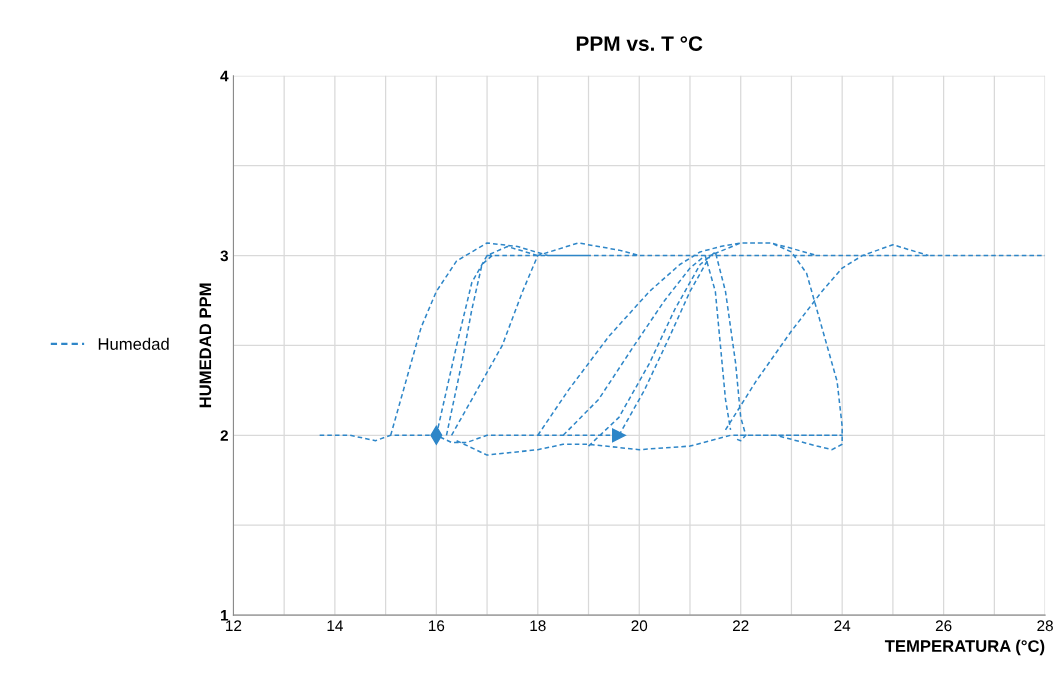 This screenshot has height=695, width=1061. What do you see at coordinates (639, 626) in the screenshot?
I see `x-tick-label: 20` at bounding box center [639, 626].